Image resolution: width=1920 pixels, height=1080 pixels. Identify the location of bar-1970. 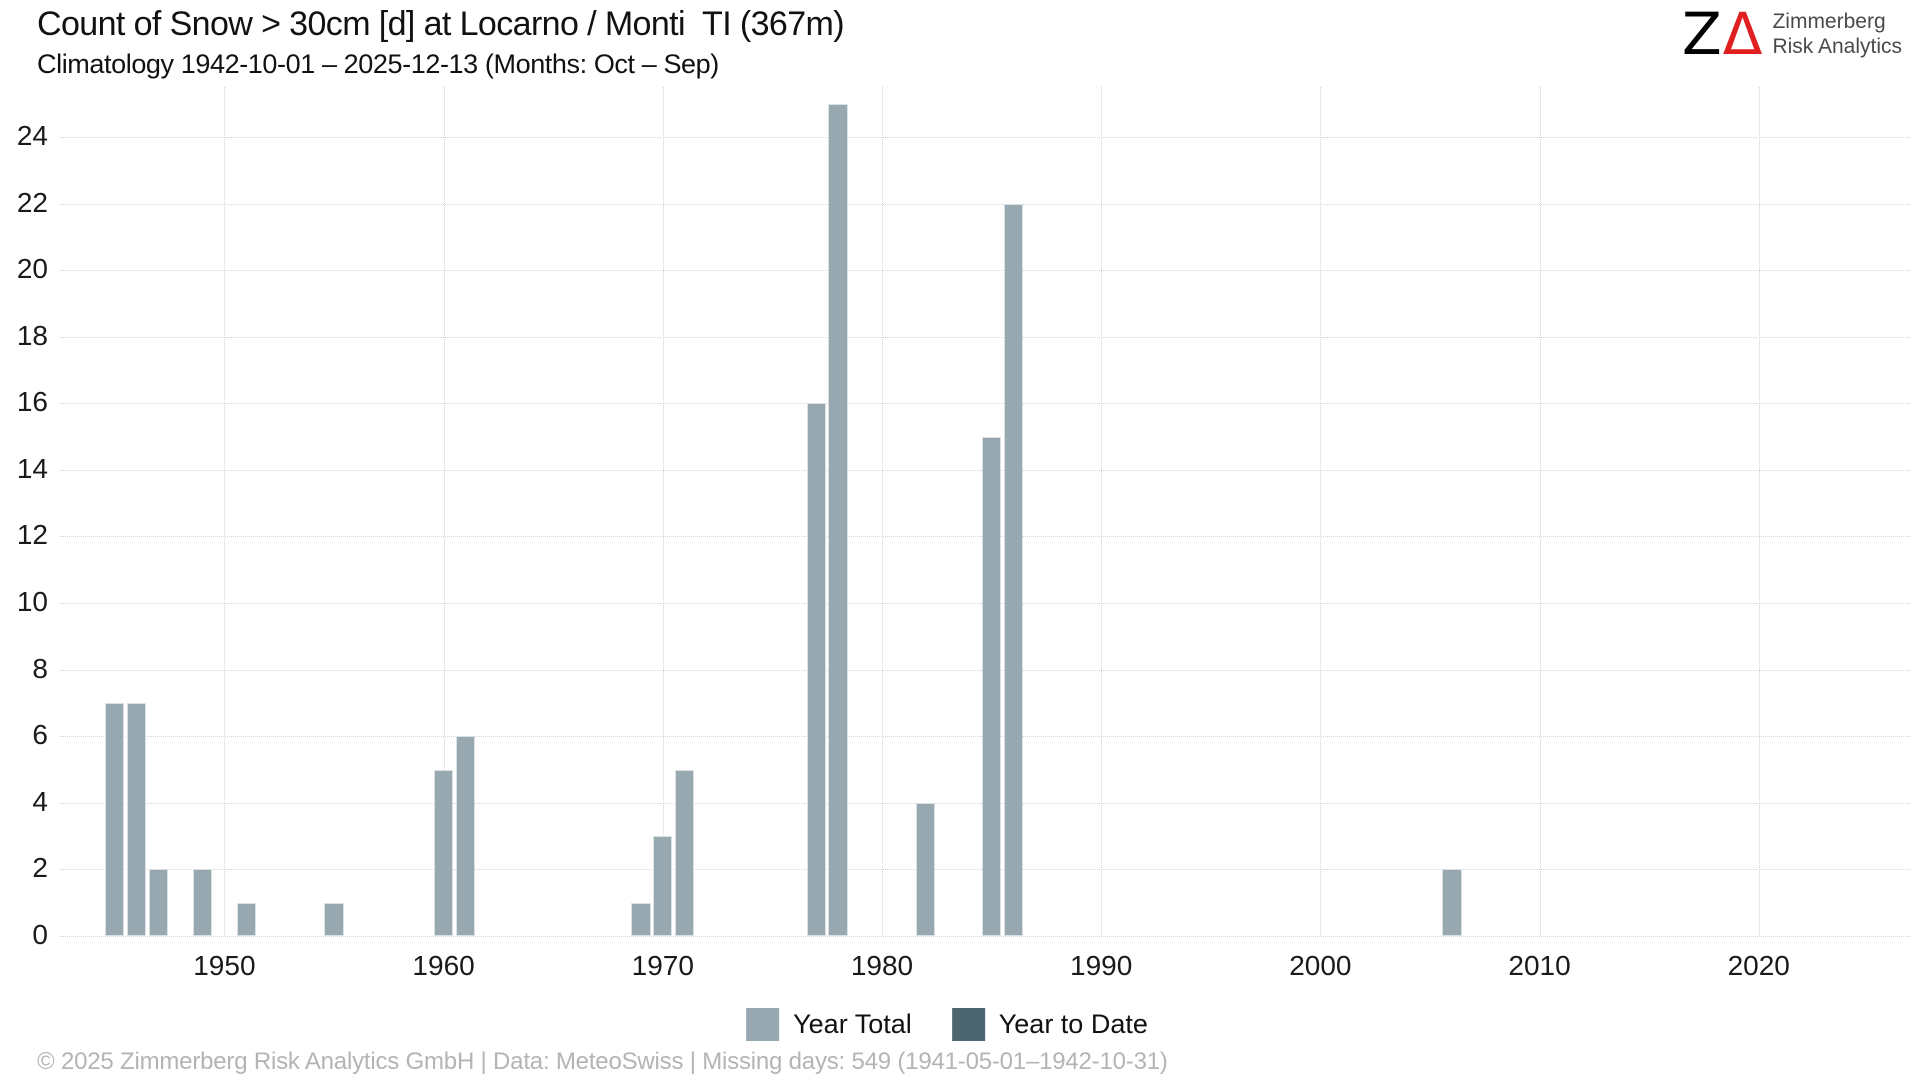
(663, 886).